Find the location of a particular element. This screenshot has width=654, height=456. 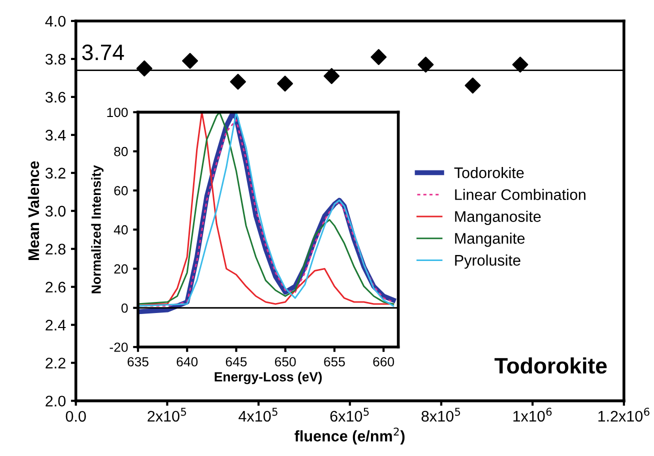

x-tick-label: 4x10$^{5}$ is located at coordinates (258, 415).